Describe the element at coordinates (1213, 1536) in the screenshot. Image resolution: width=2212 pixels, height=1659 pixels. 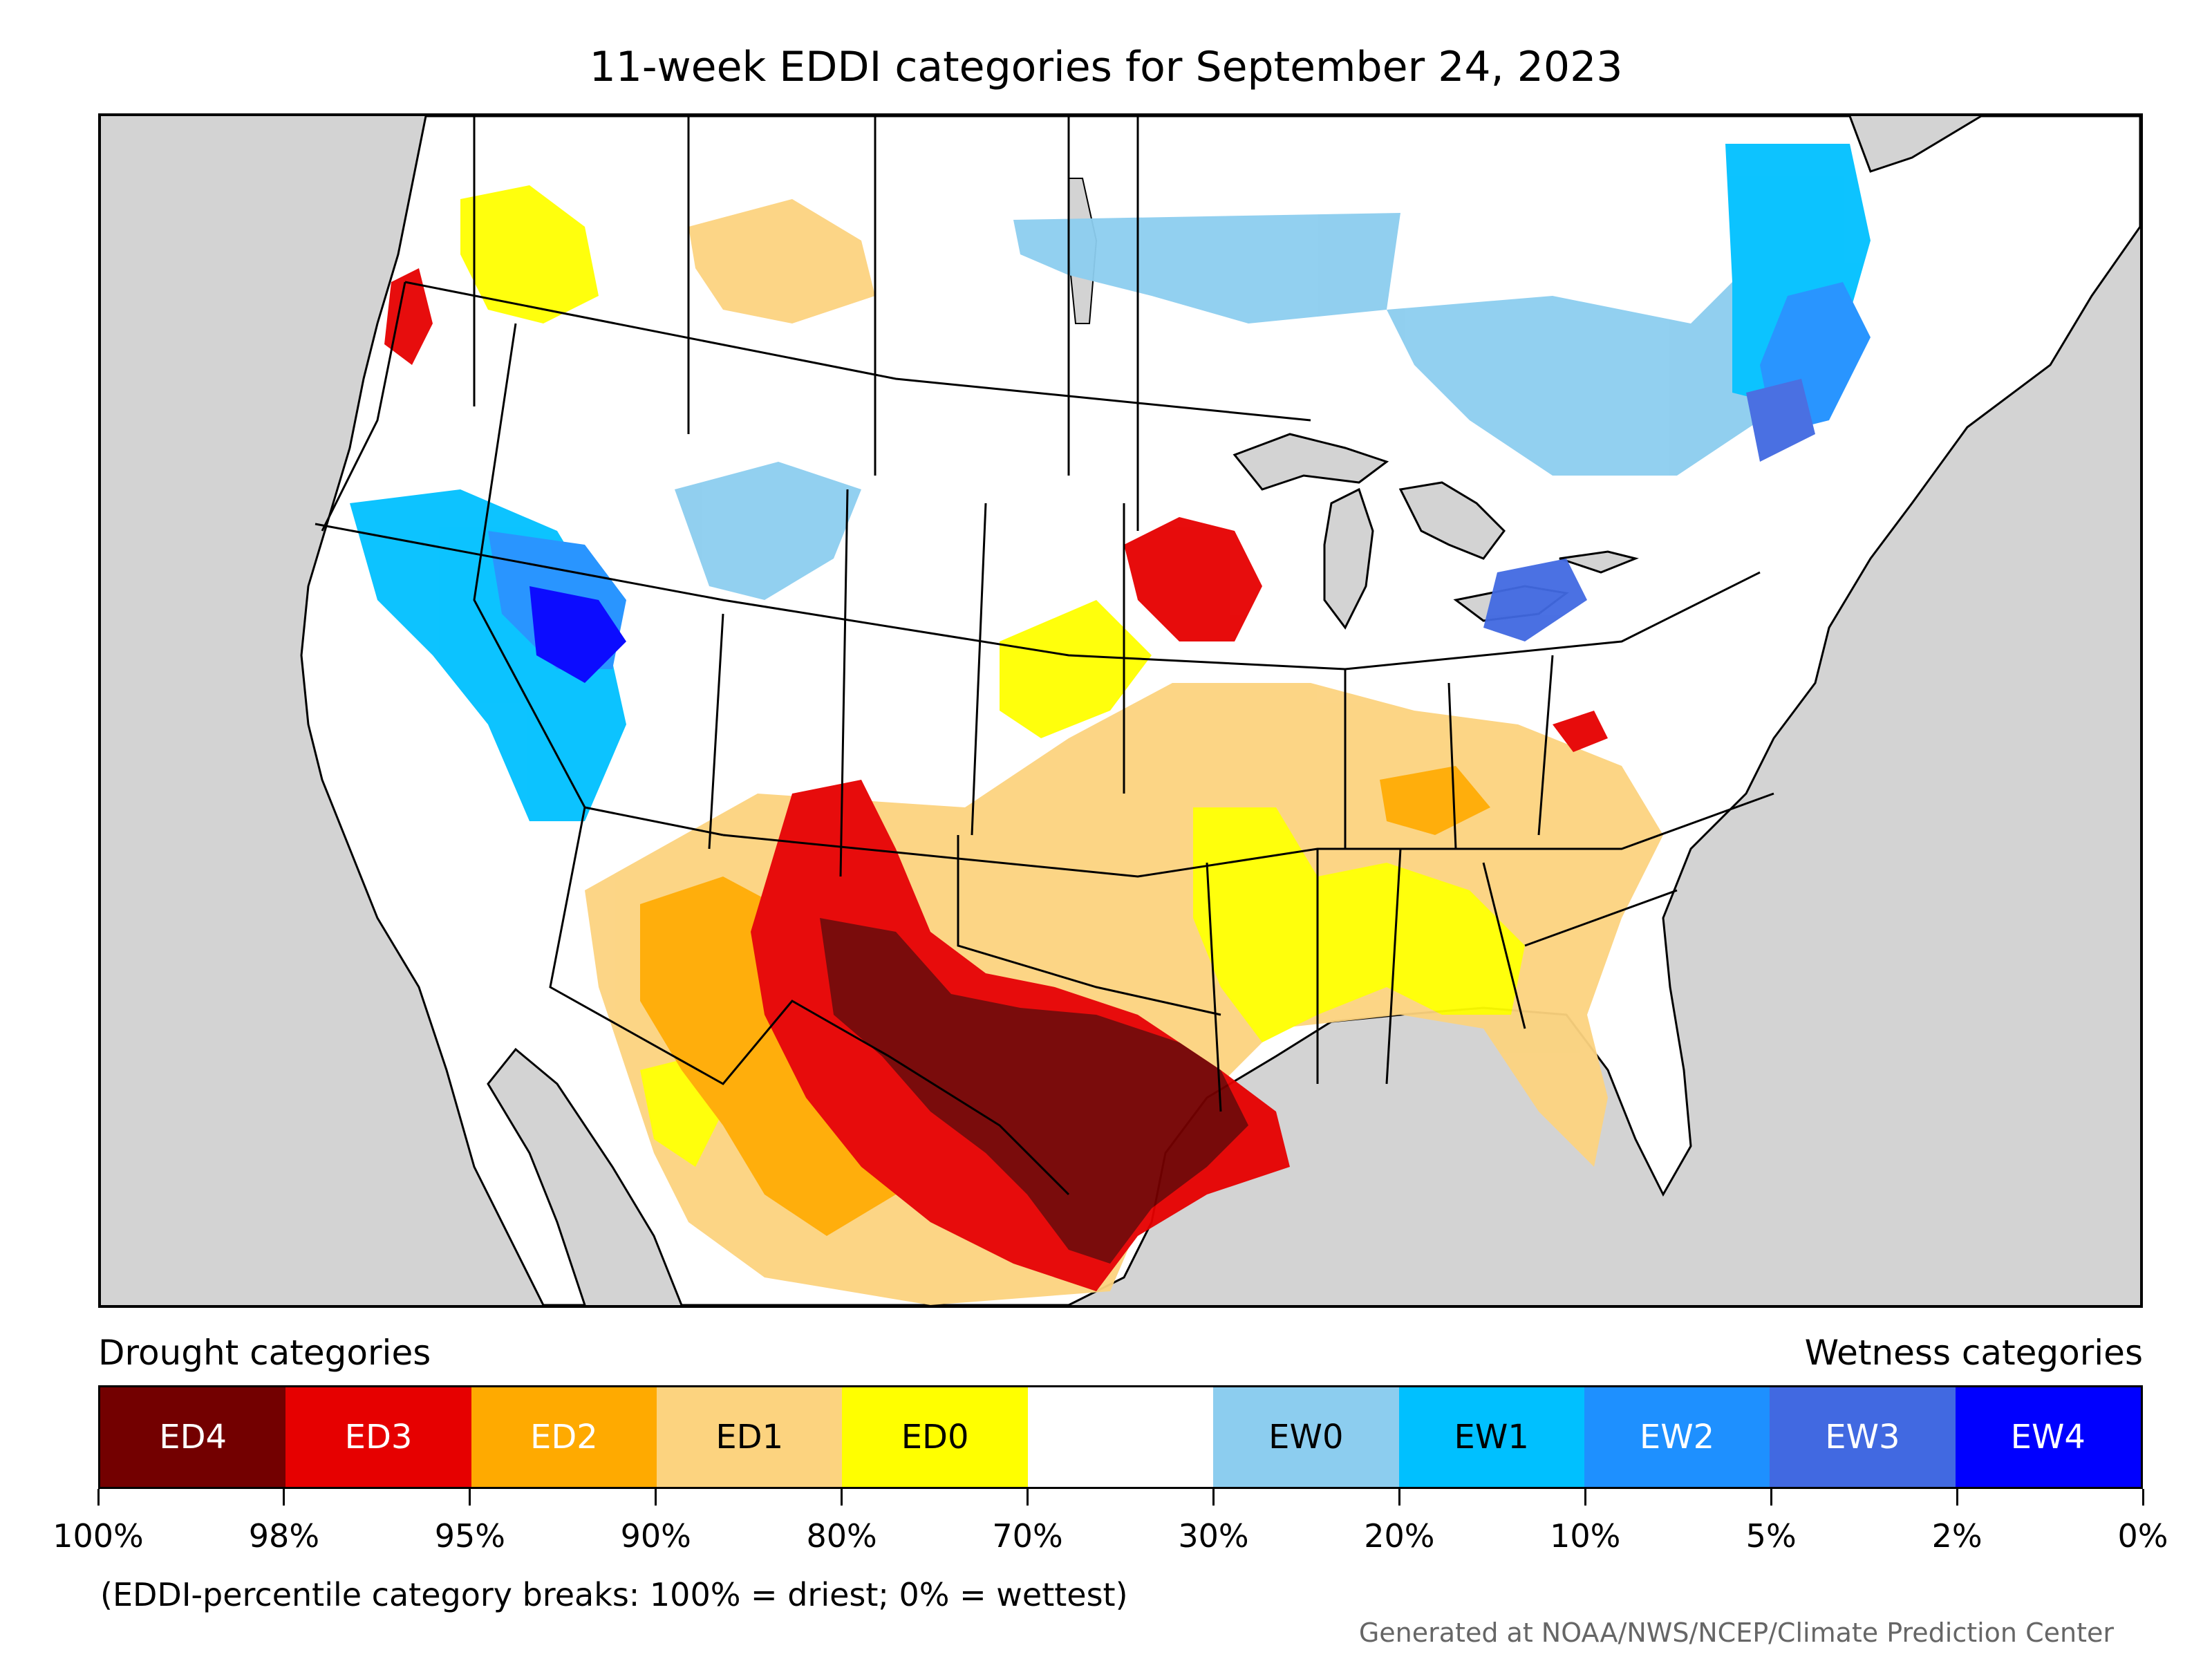
I see `colorbar-tick-label: 30%` at that location.